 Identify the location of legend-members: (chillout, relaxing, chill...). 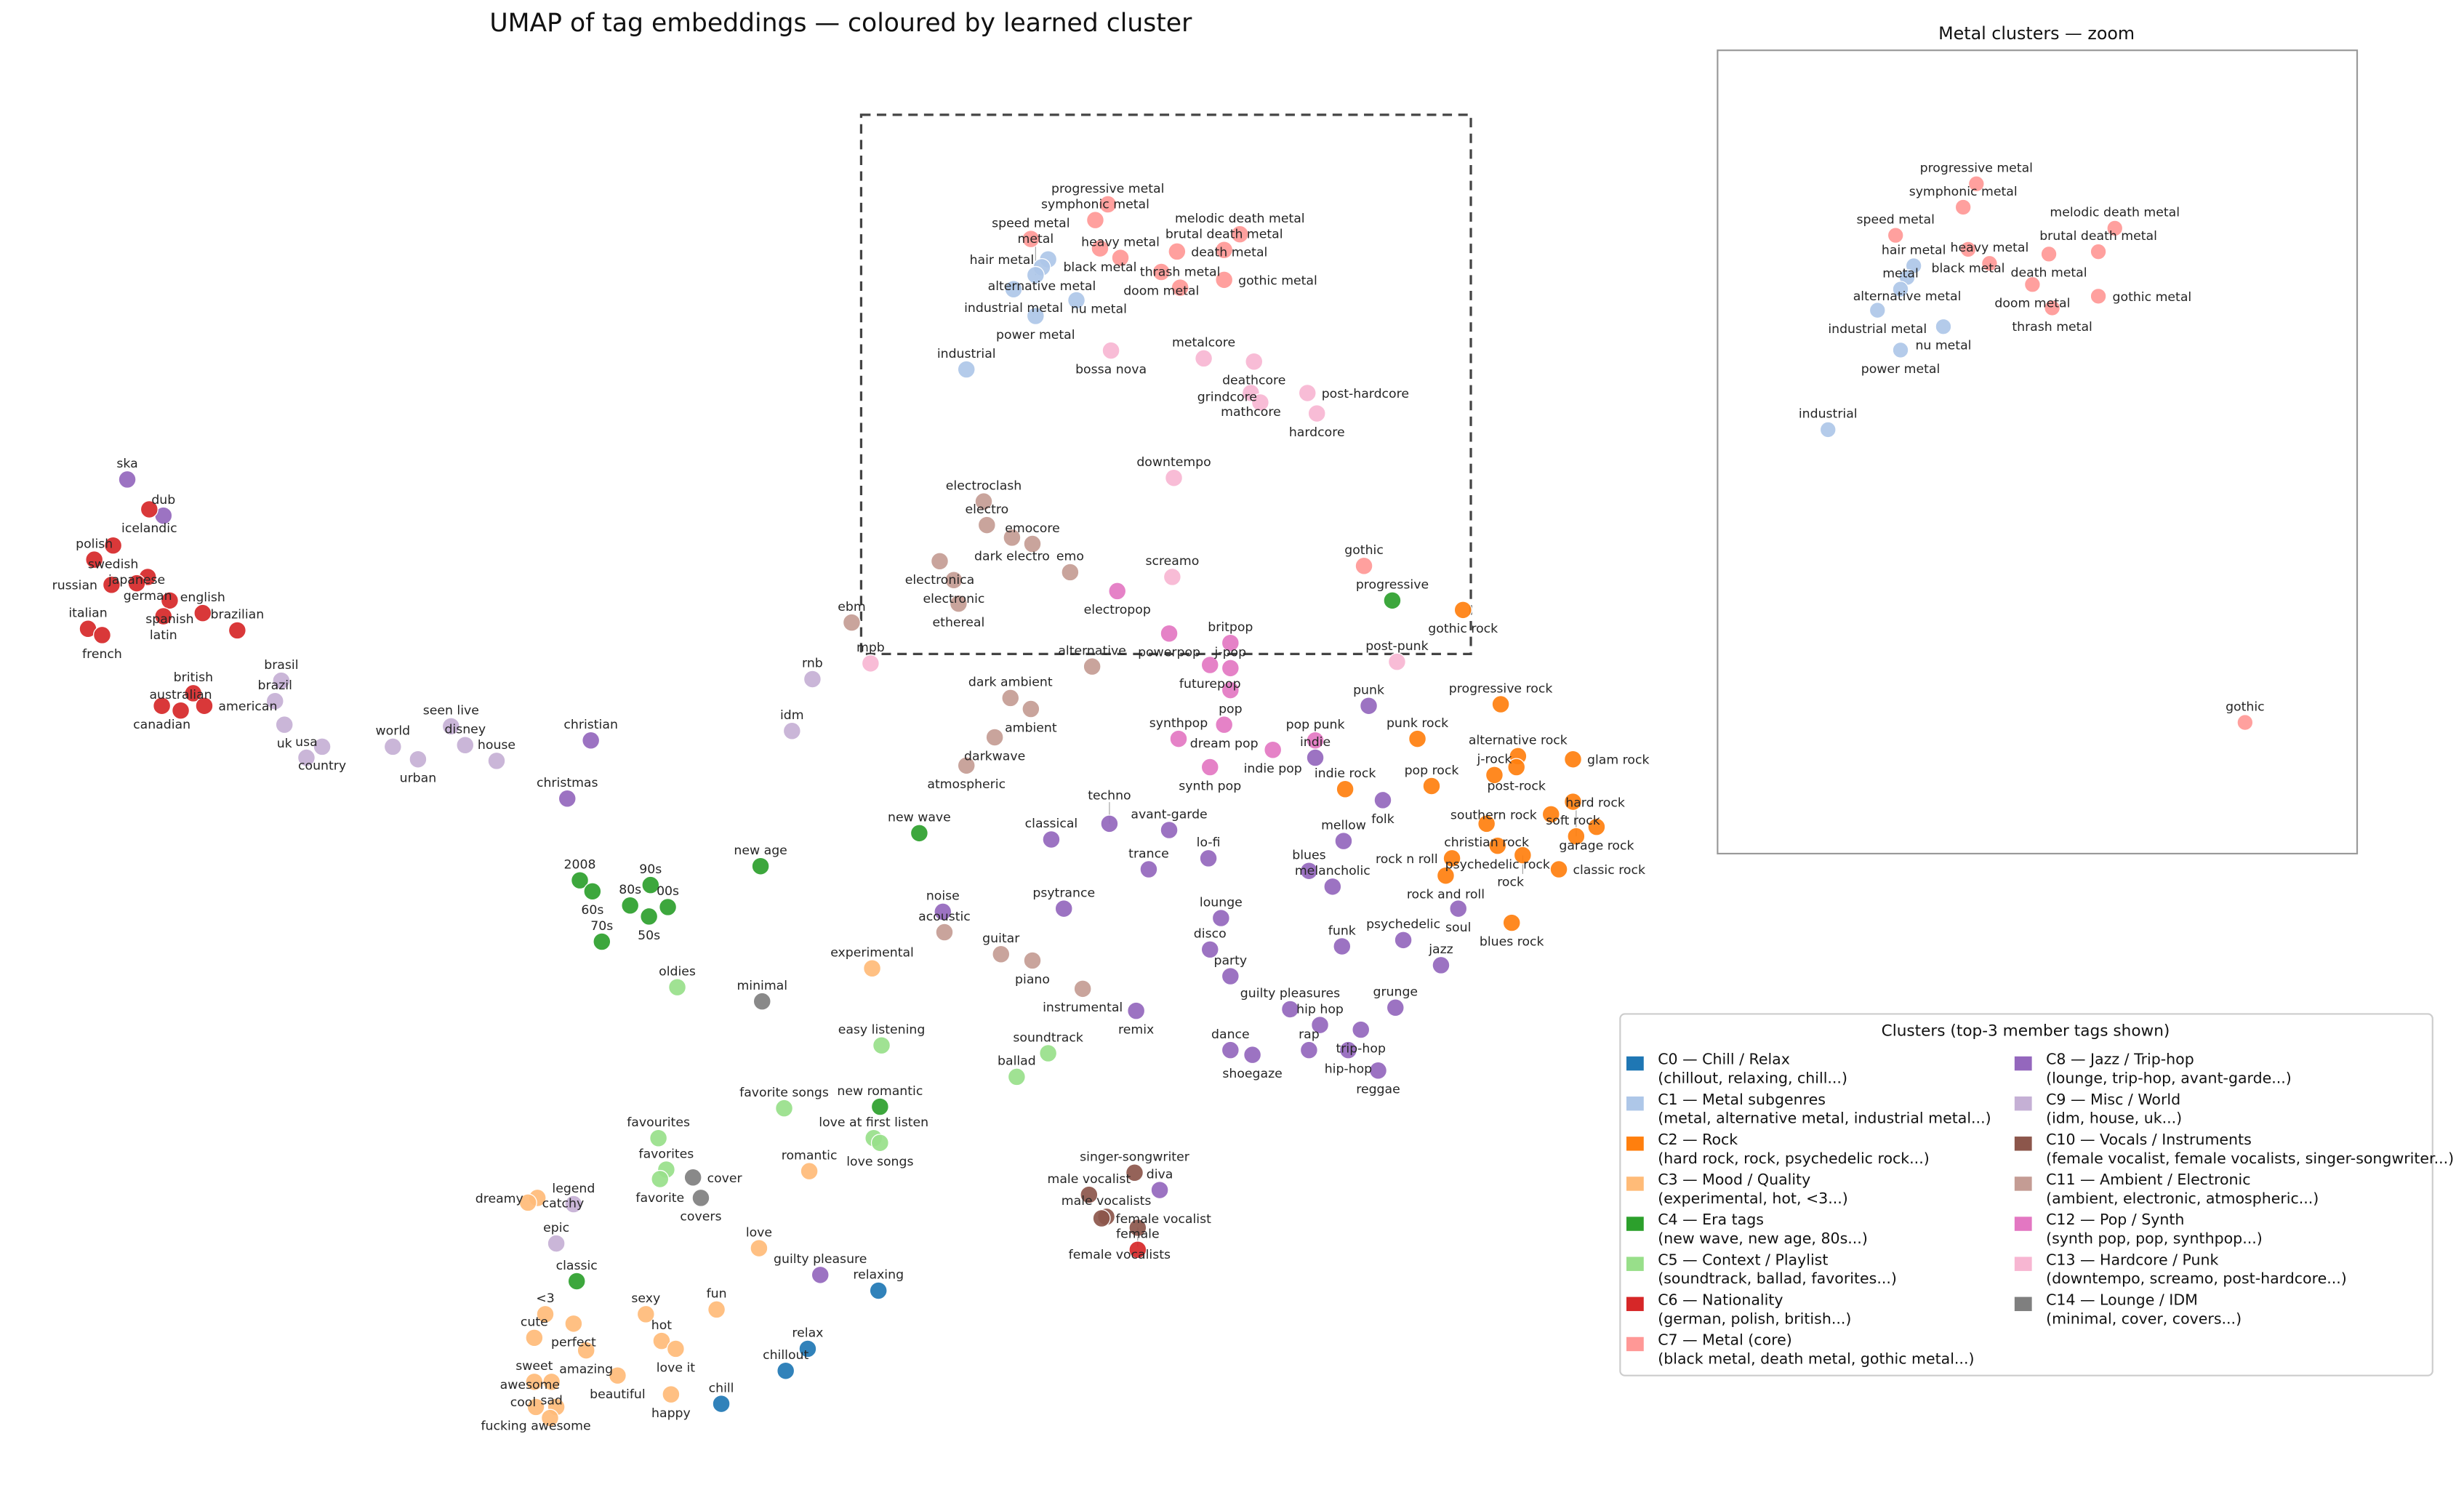
(1752, 1078).